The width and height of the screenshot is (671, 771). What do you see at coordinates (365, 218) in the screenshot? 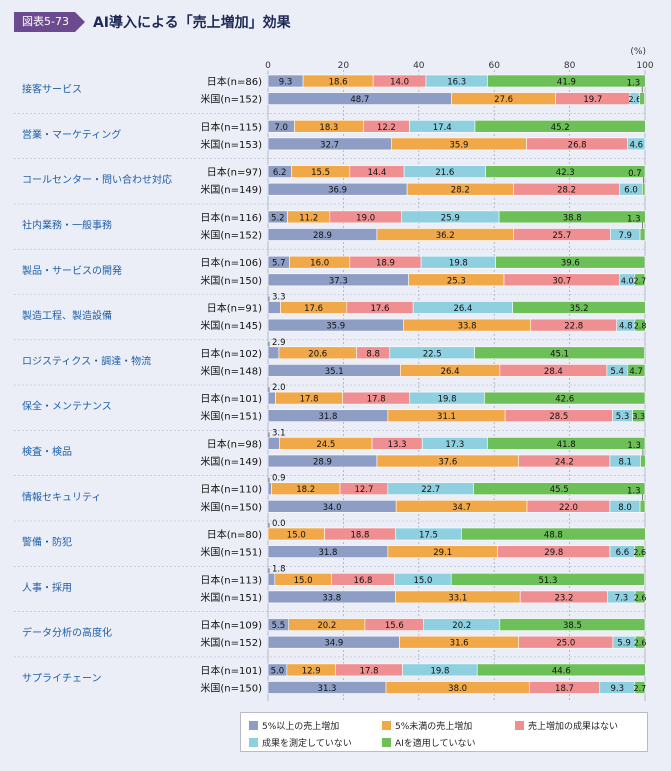
I see `data-label: 19.0` at bounding box center [365, 218].